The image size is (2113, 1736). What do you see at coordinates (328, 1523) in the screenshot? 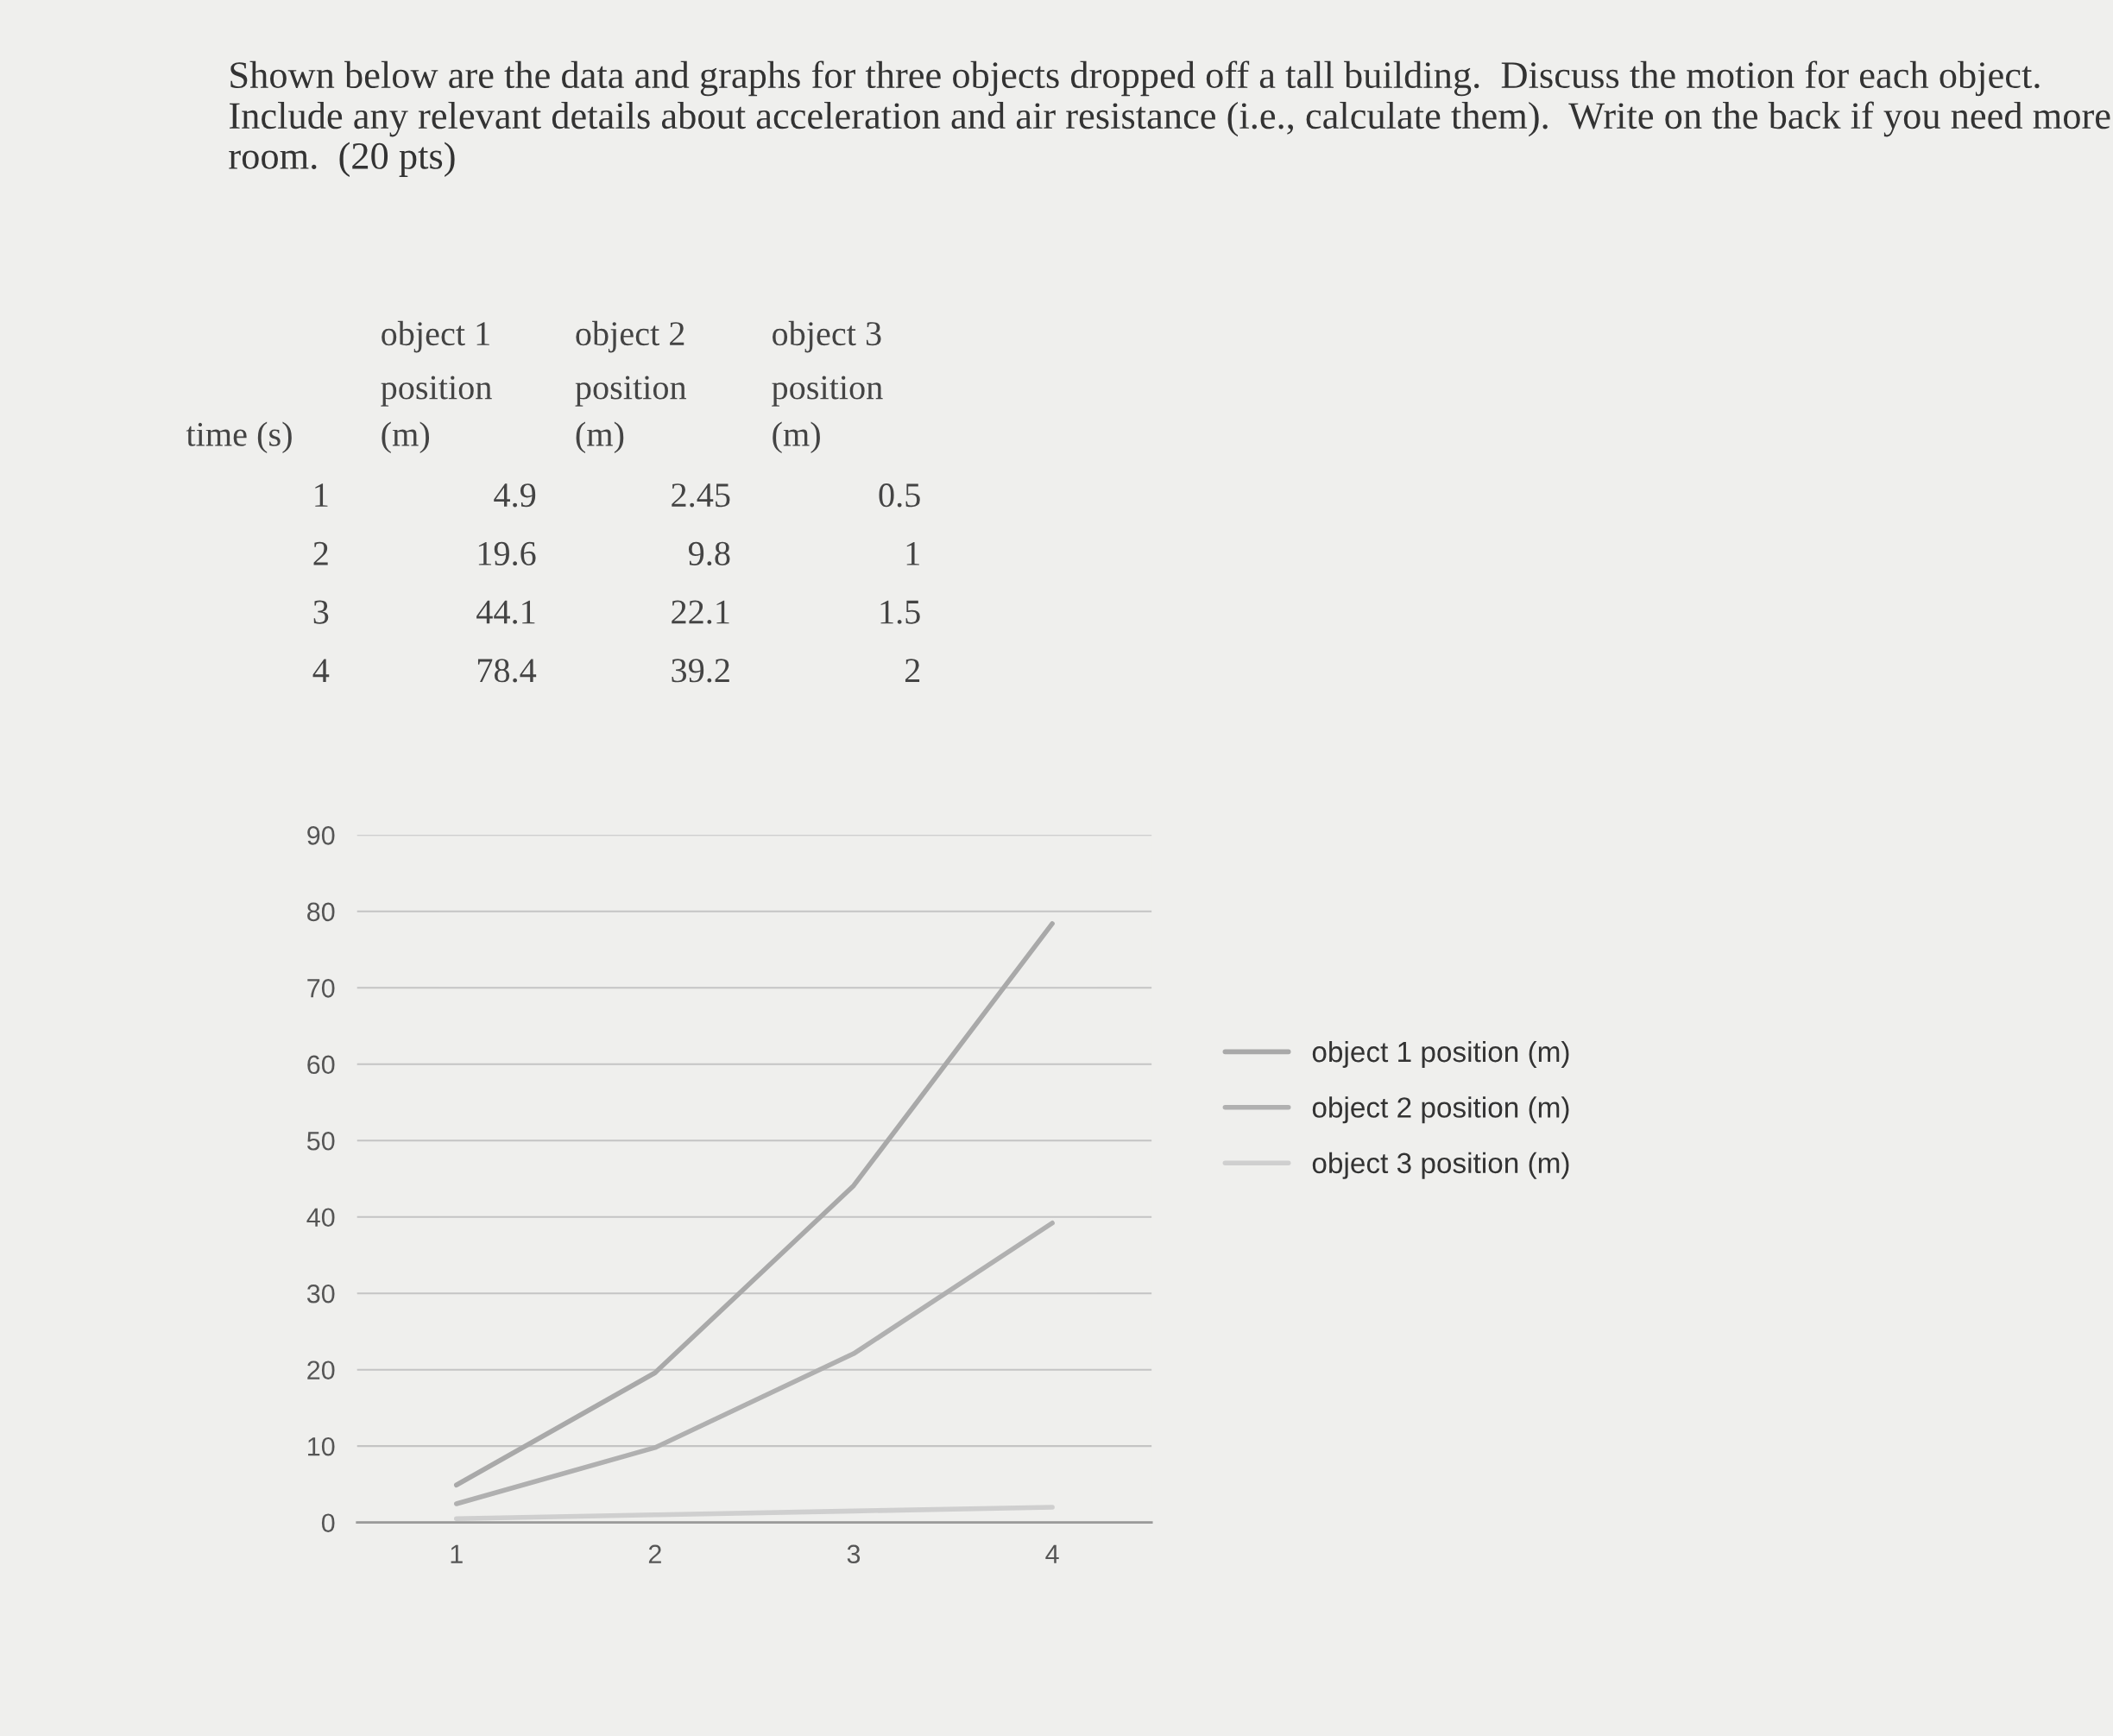
I see `y-tick-label: 0` at bounding box center [328, 1523].